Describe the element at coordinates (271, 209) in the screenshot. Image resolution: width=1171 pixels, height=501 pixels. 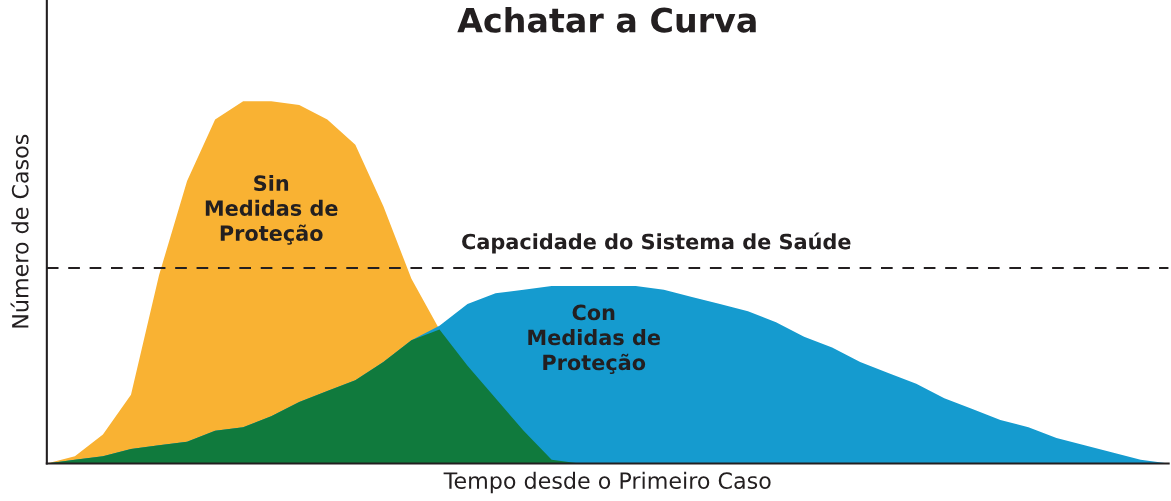
I see `series-label: Sin Medidas de Proteção` at that location.